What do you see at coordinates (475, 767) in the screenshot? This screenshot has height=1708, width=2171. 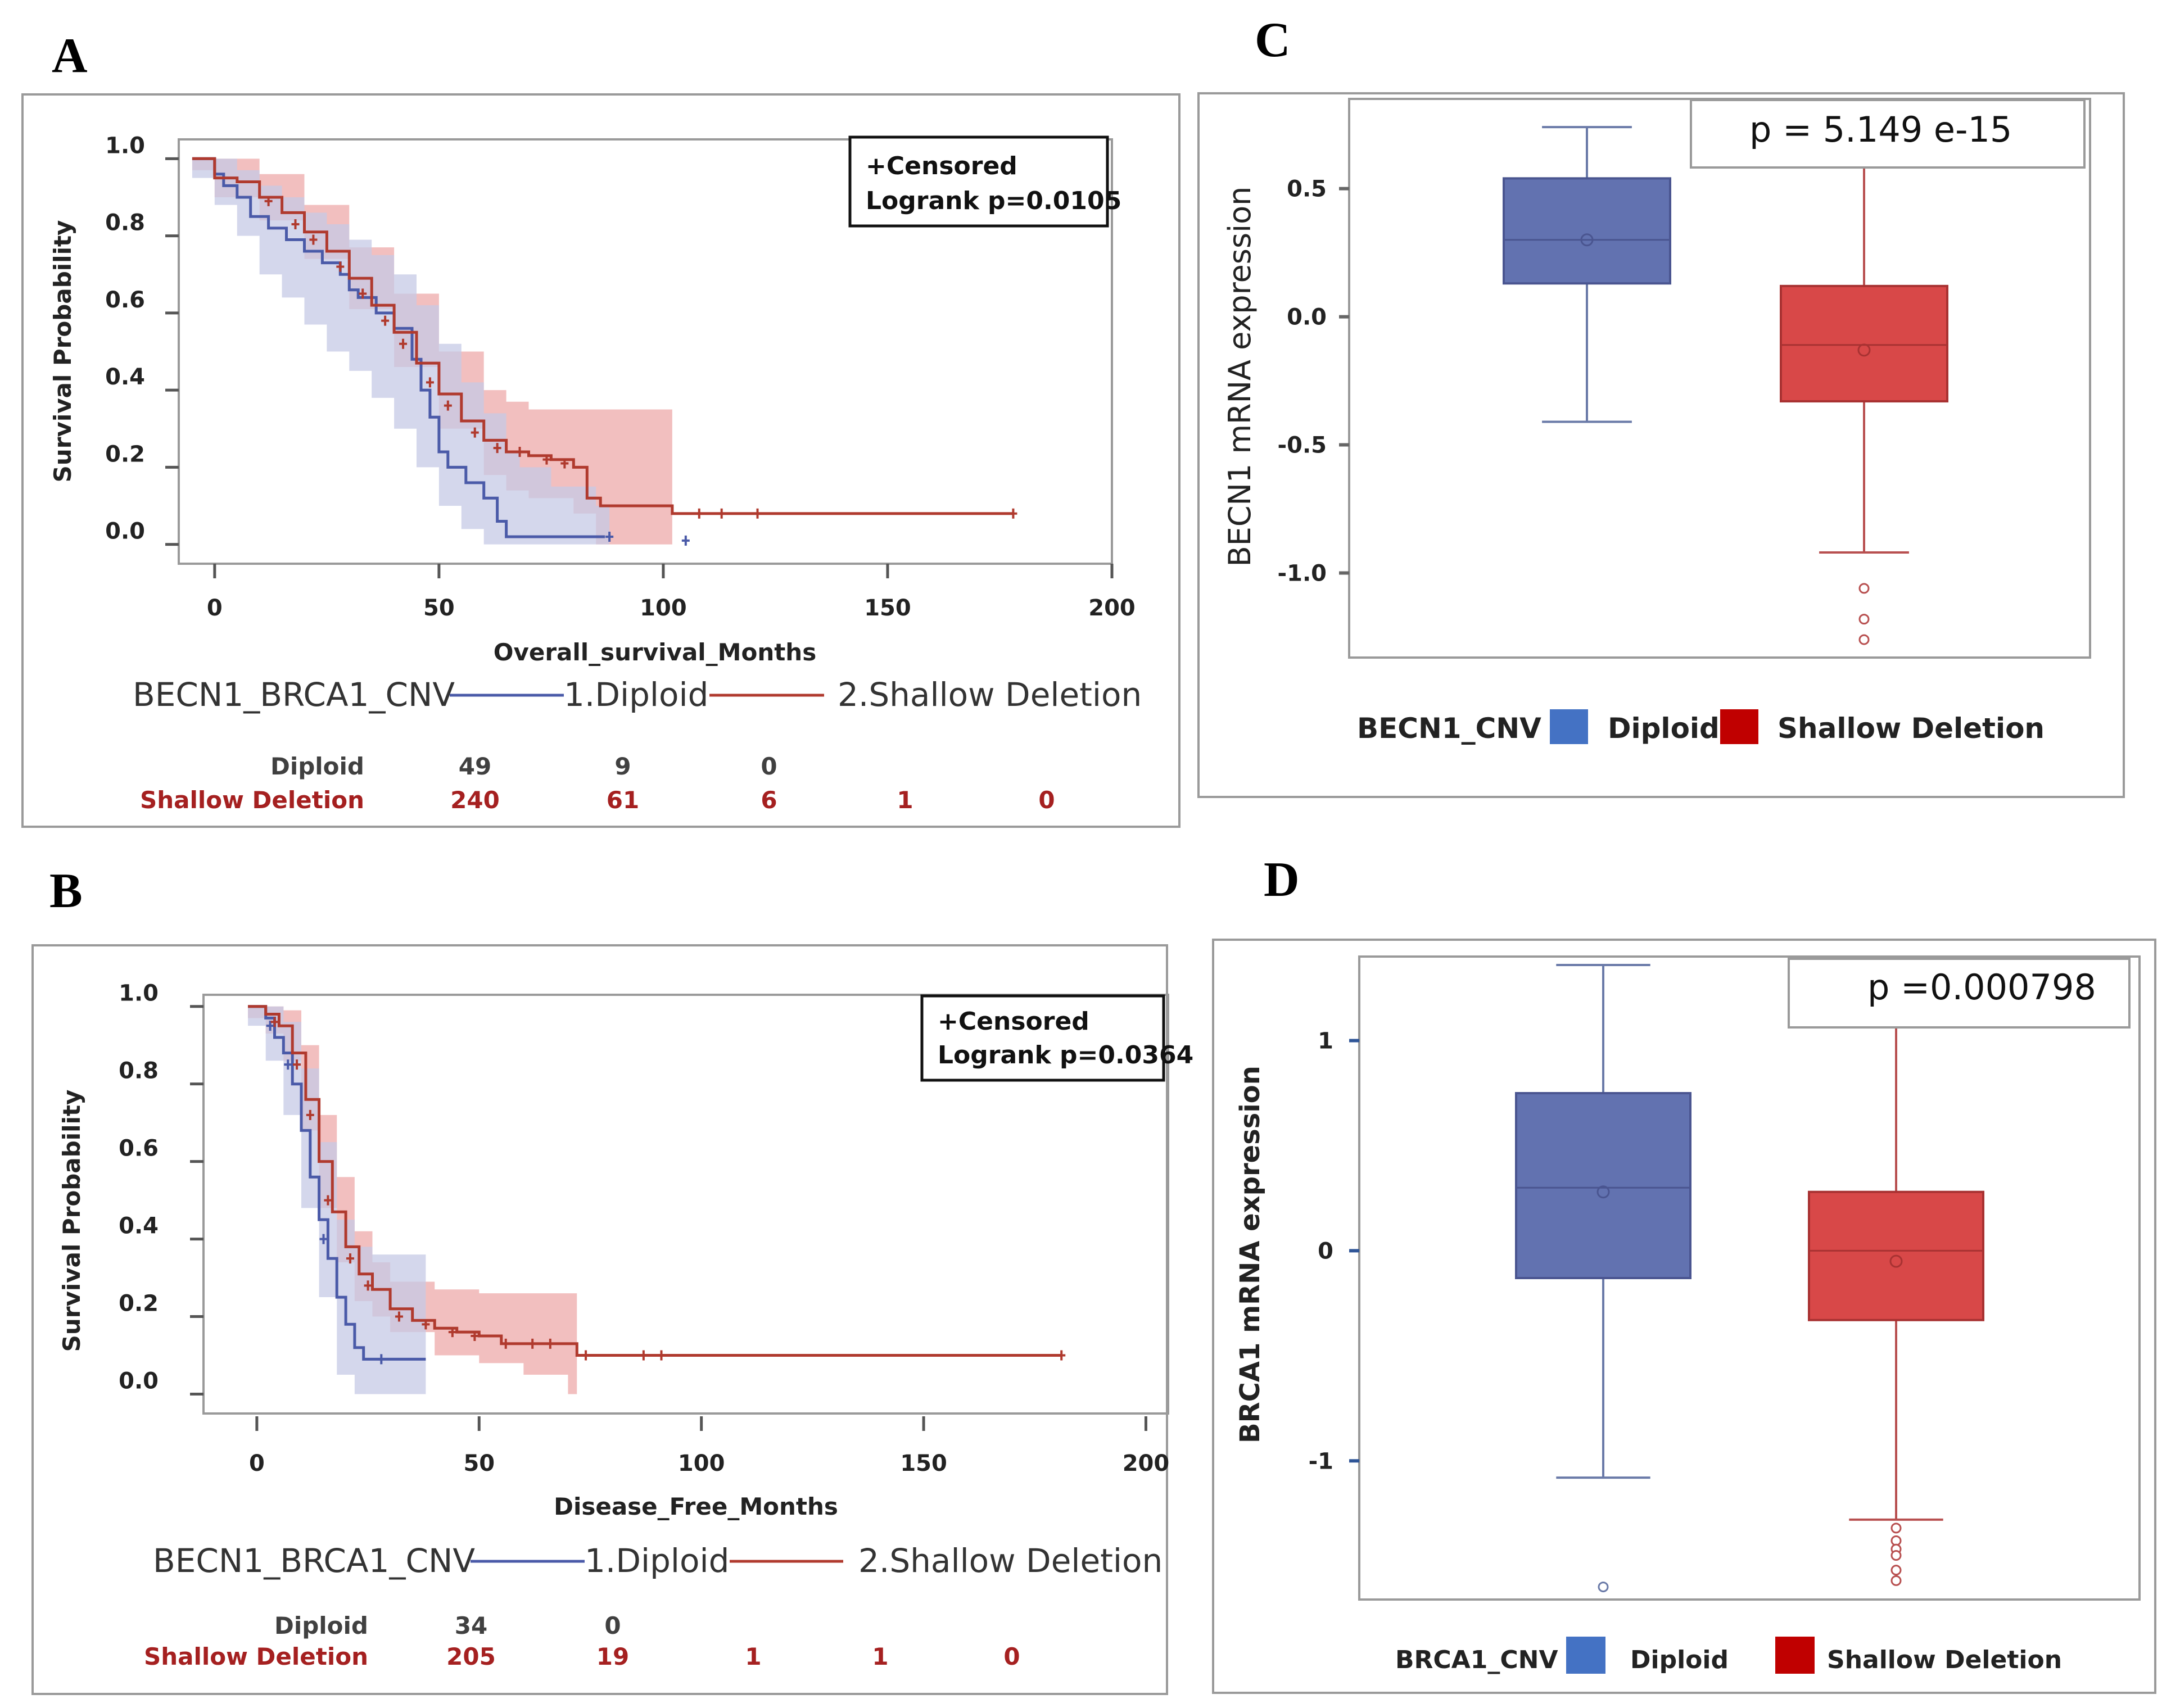 I see `panel-a-risk-value: 49` at bounding box center [475, 767].